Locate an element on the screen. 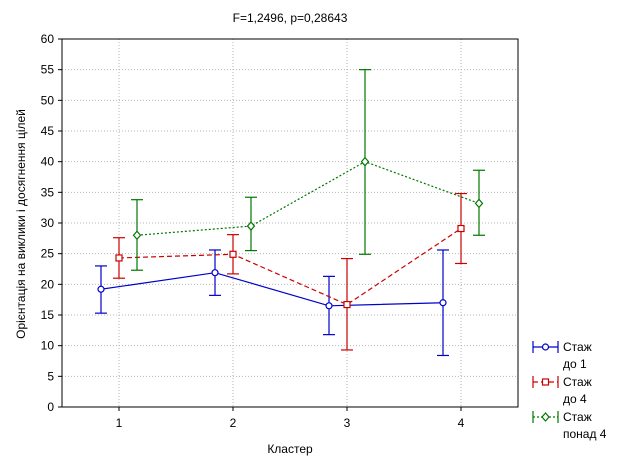 Image resolution: width=625 pixels, height=469 pixels. x-tick-label: 3 is located at coordinates (347, 423).